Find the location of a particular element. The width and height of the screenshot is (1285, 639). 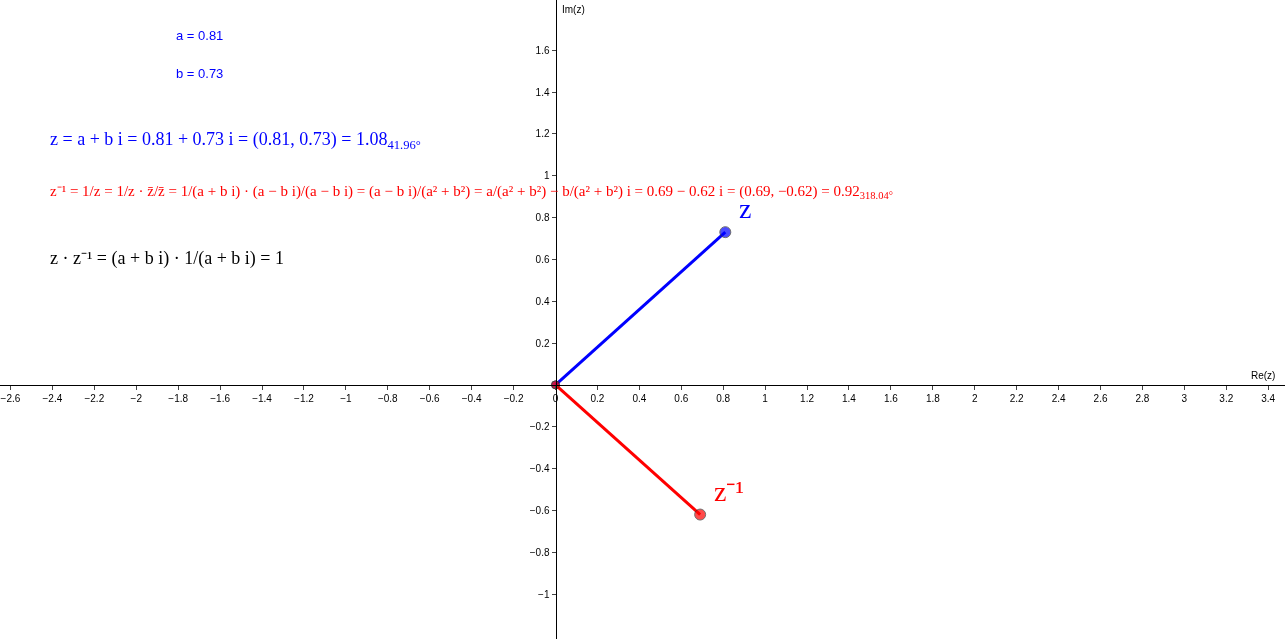

x-tick-label: 3 is located at coordinates (1184, 398).